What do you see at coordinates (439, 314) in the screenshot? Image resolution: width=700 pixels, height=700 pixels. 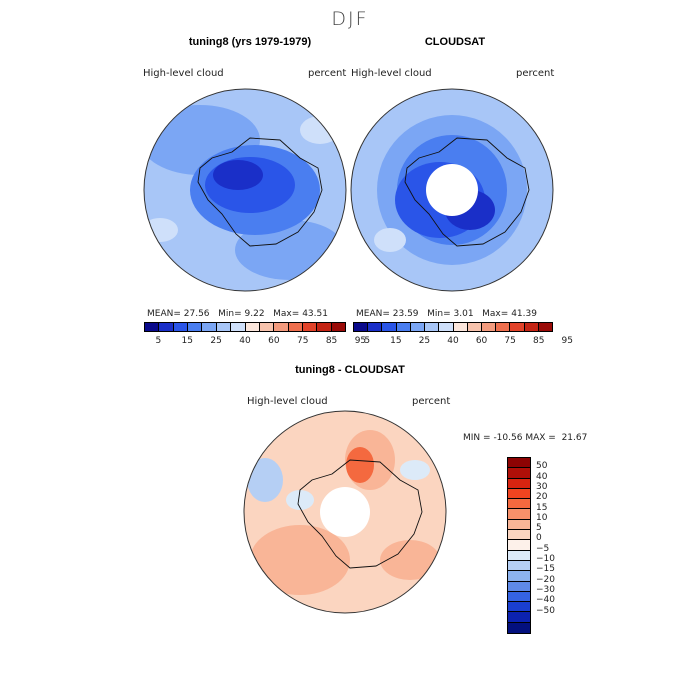 I see `obs-min-label: Min=` at bounding box center [439, 314].